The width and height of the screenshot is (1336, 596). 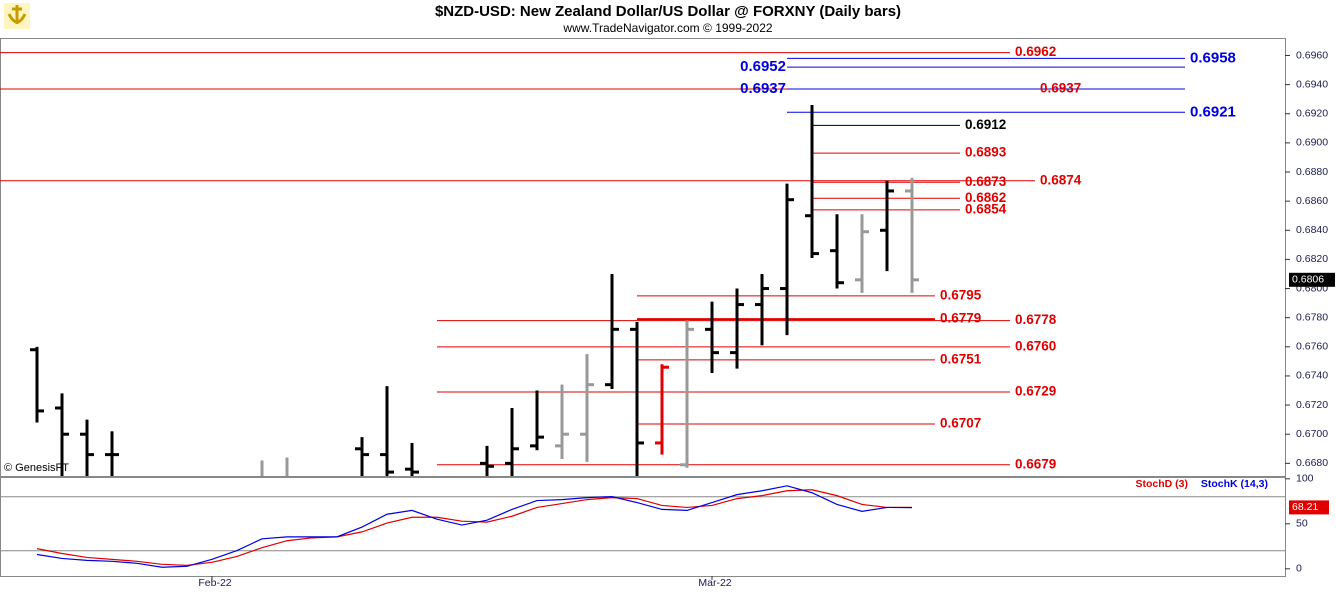 What do you see at coordinates (1312, 143) in the screenshot?
I see `y-tick-label: 0.6900` at bounding box center [1312, 143].